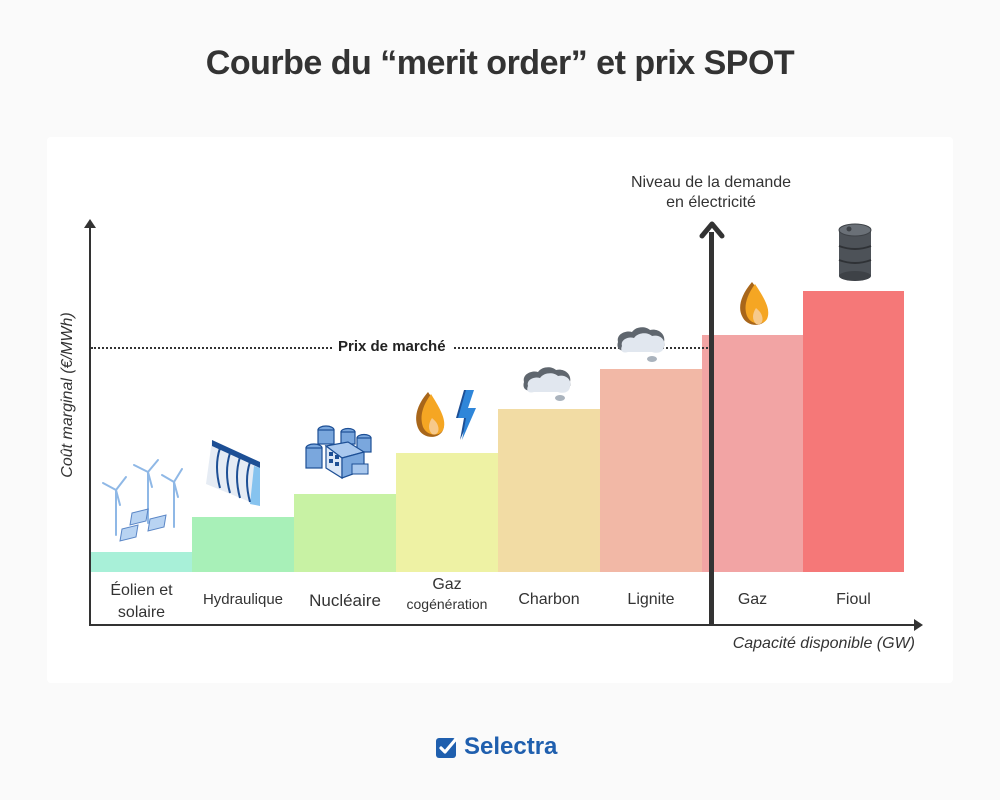  I want to click on x-axis-label: Capacité disponible (GW), so click(823, 643).